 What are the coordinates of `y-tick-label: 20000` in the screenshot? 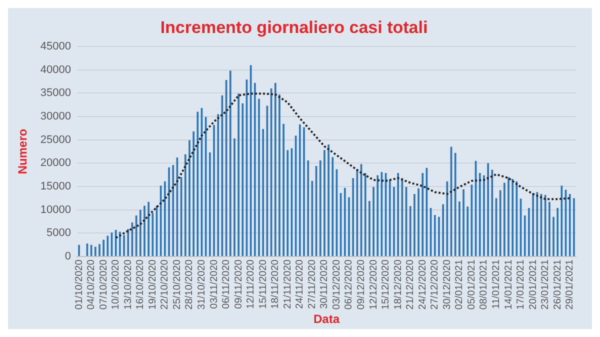 It's located at (55, 163).